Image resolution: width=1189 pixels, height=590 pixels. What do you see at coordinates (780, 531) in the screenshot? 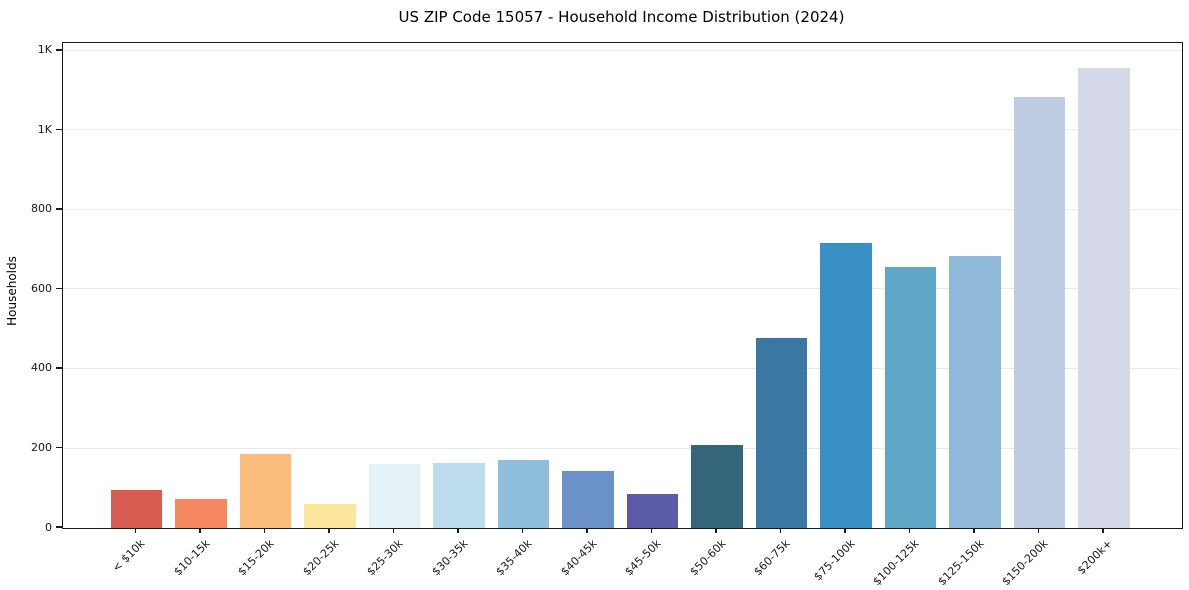
I see `xtick-mark-$60-75k` at bounding box center [780, 531].